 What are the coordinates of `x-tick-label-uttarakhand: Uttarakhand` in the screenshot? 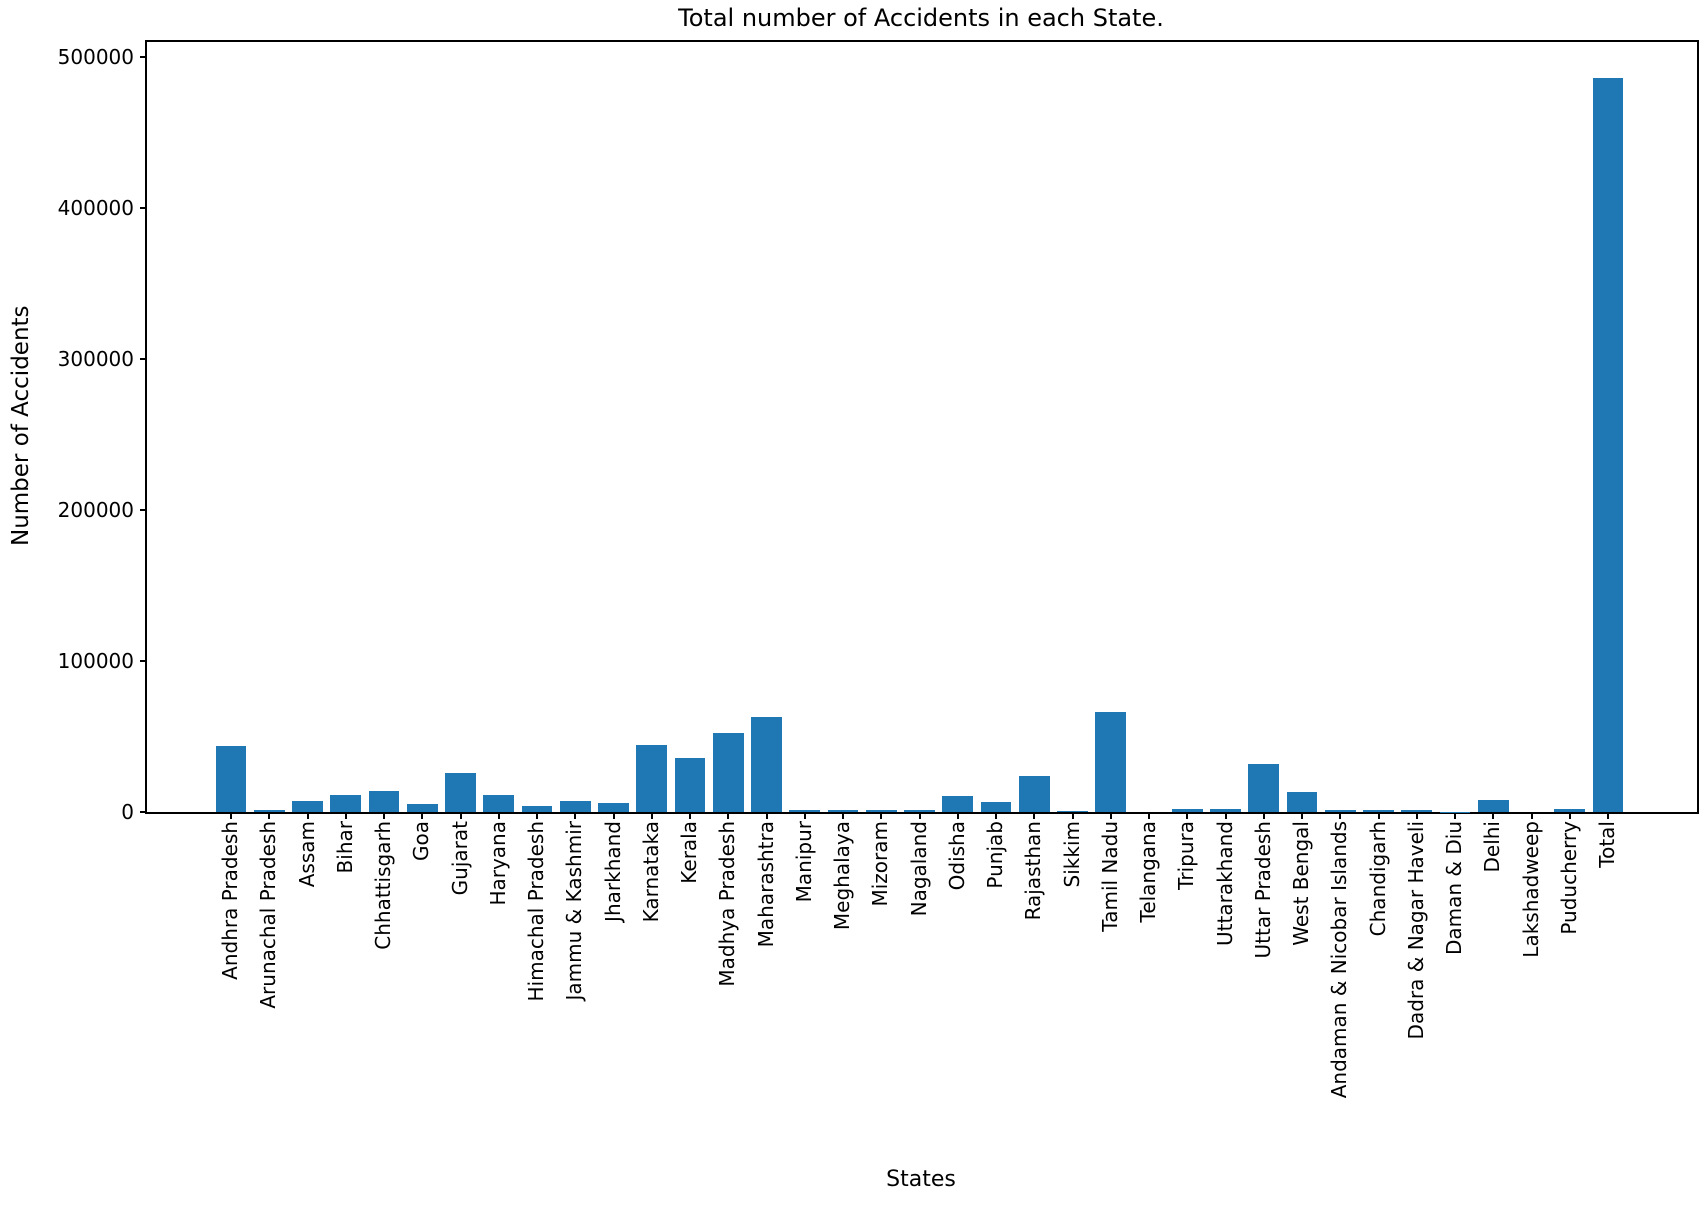 It's located at (1224, 883).